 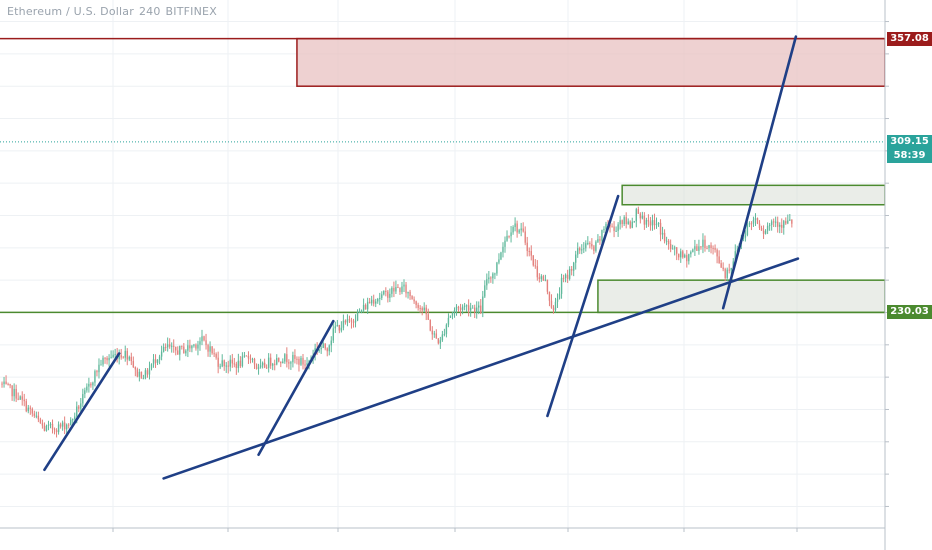 What do you see at coordinates (908, 275) in the screenshot?
I see `price-axis-background` at bounding box center [908, 275].